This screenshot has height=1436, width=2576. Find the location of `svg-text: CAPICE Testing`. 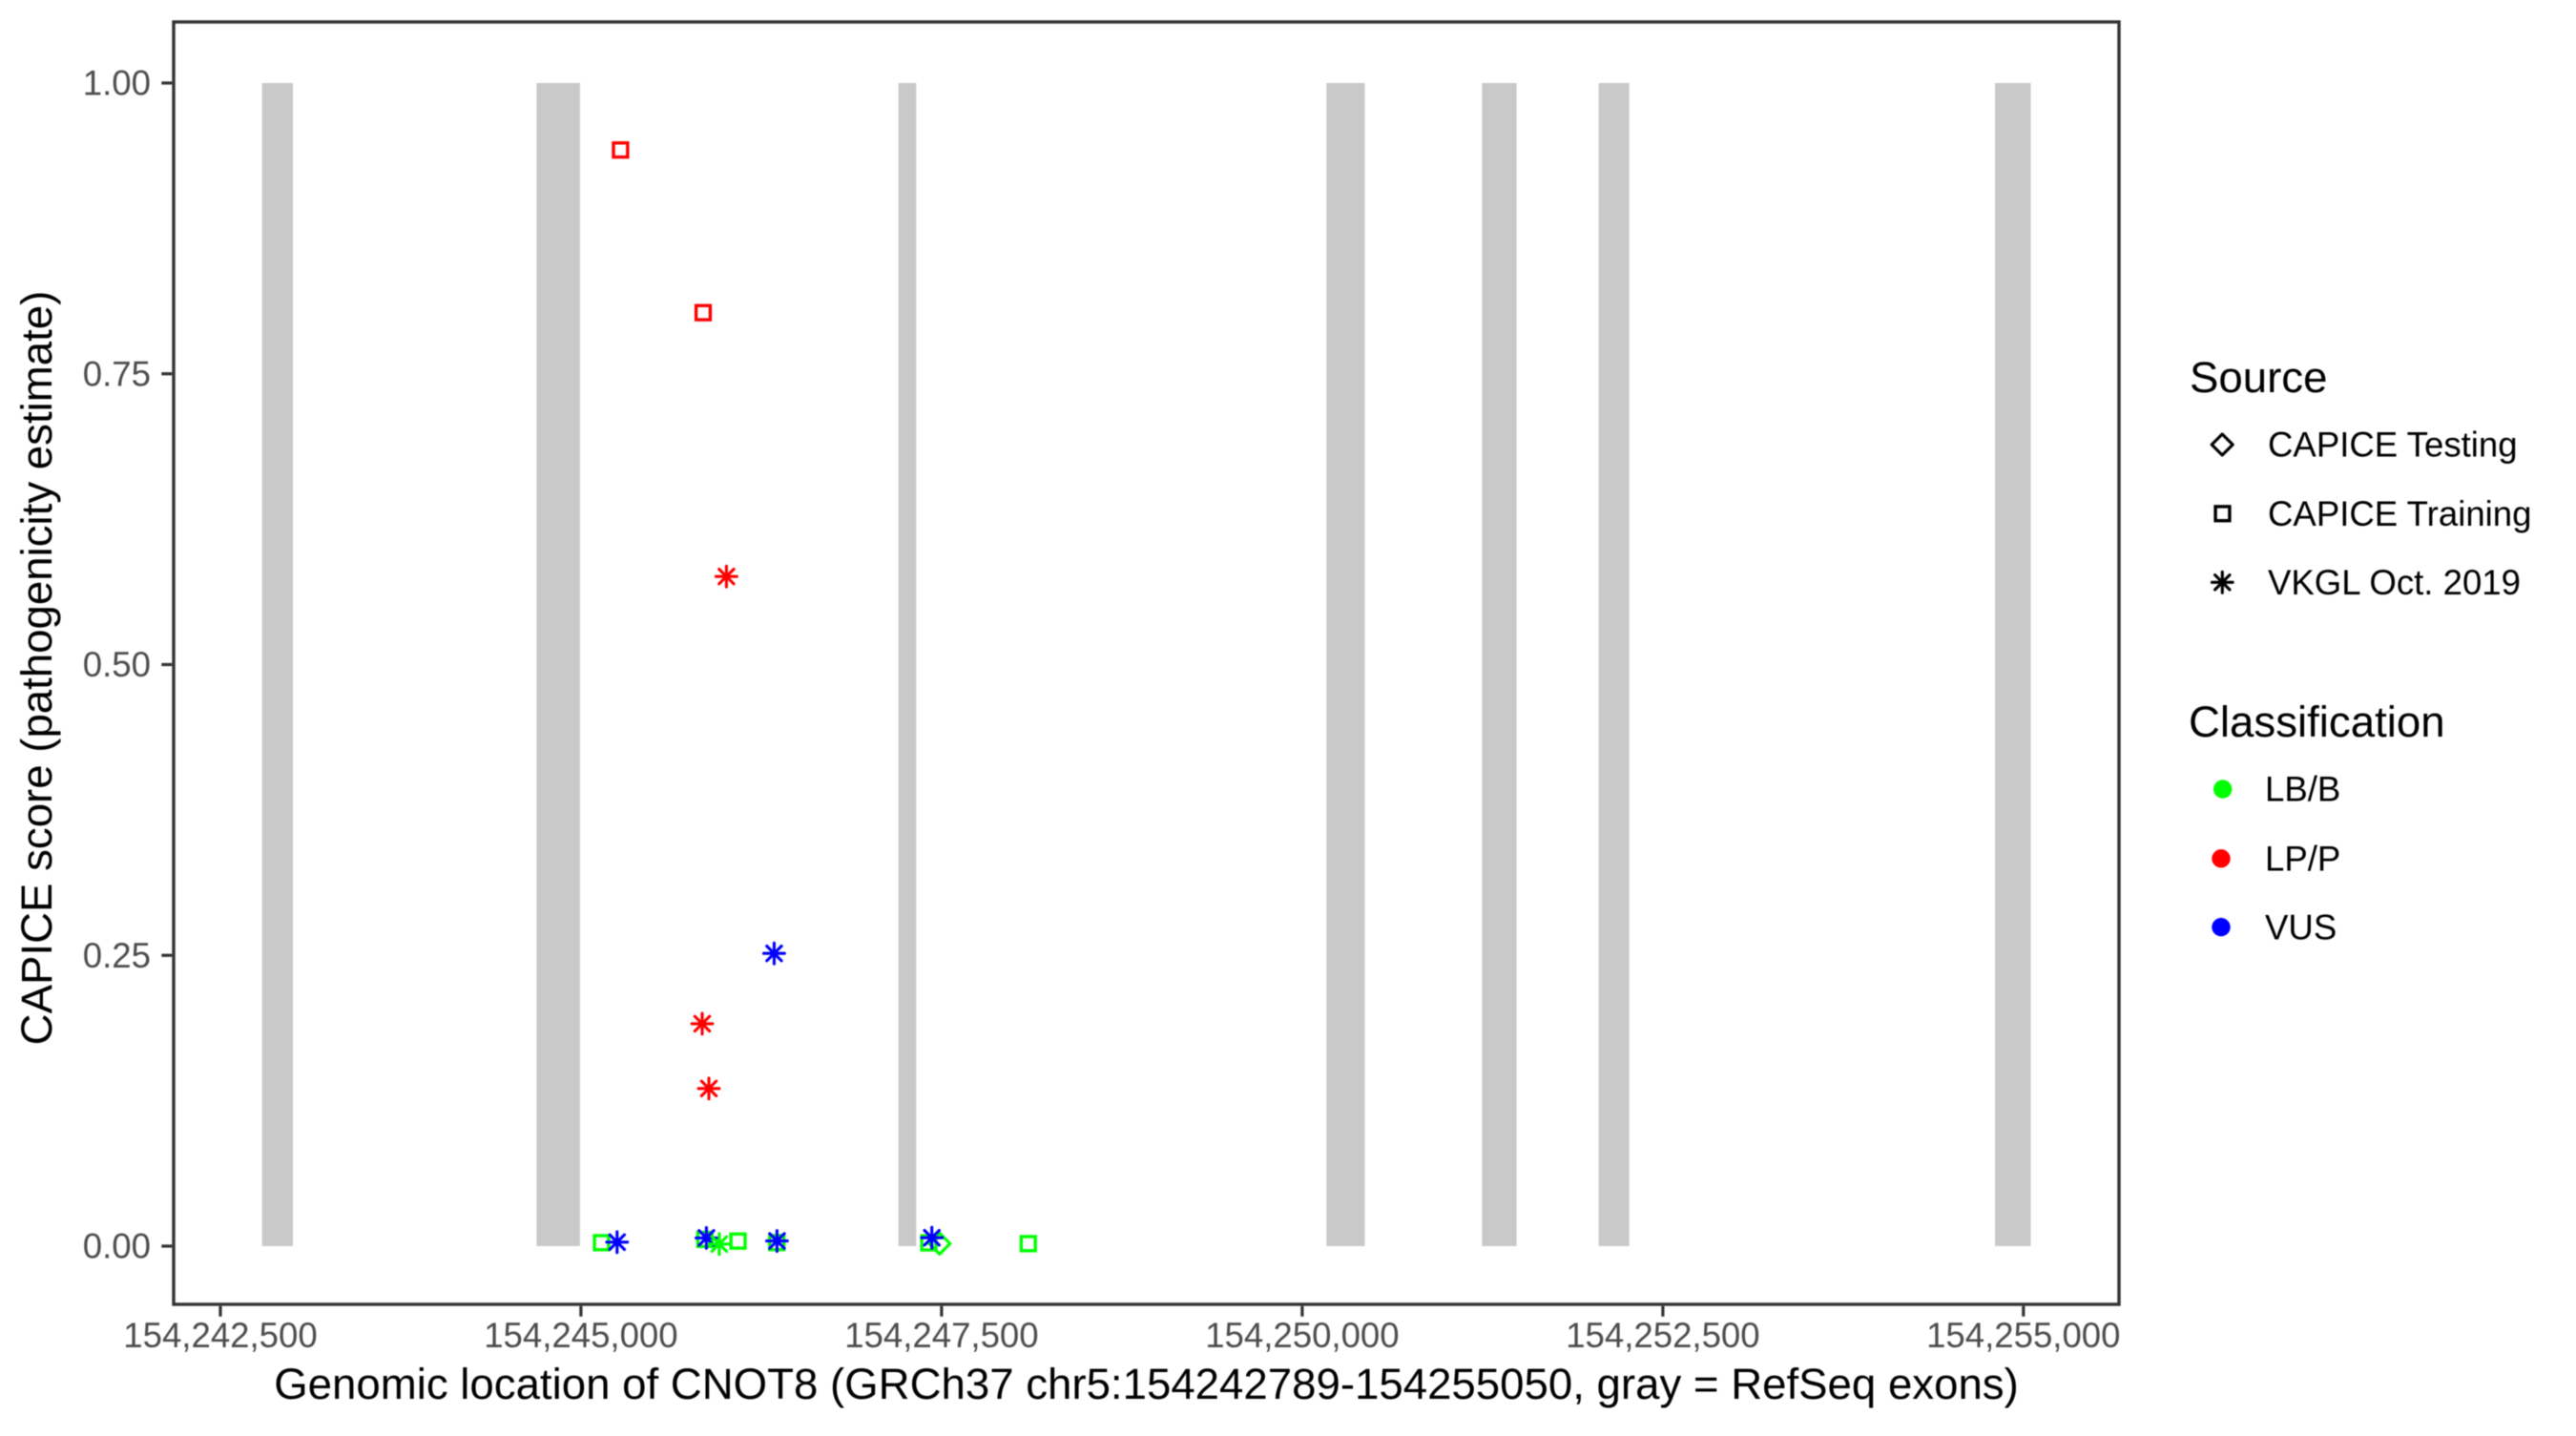

svg-text: CAPICE Testing is located at coordinates (2393, 445).